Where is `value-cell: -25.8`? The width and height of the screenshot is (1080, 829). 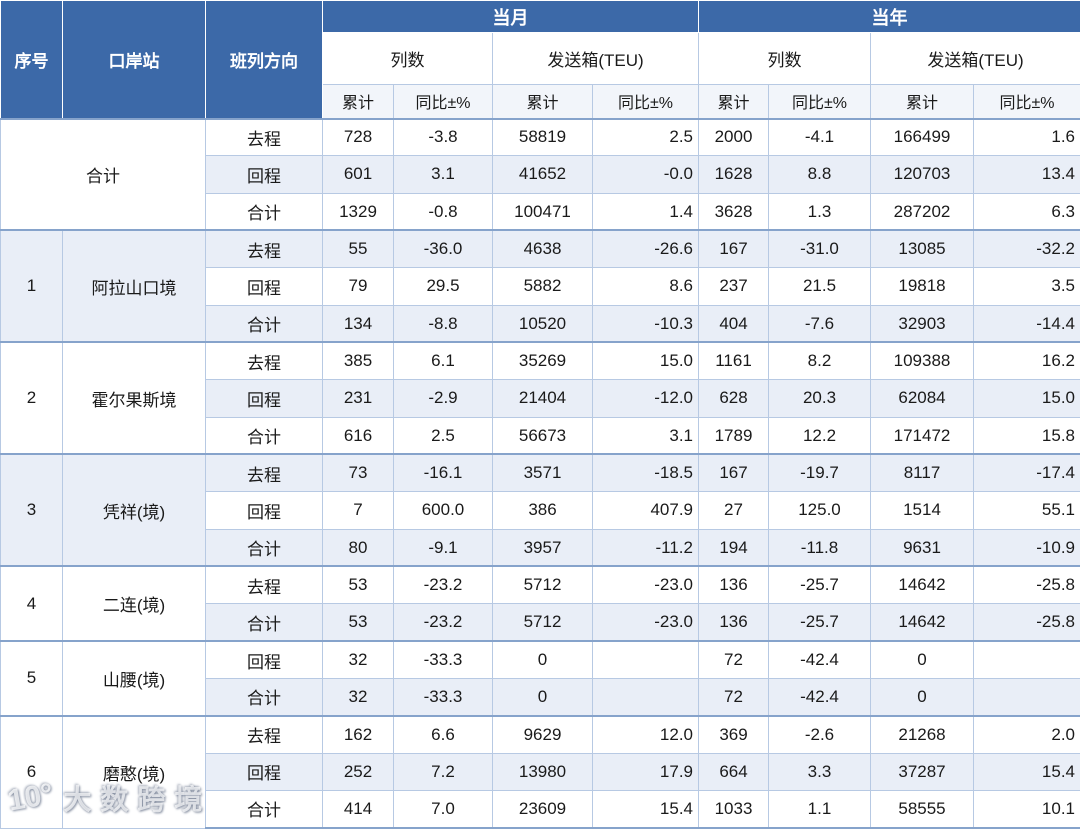
value-cell: -25.8 is located at coordinates (1026, 585).